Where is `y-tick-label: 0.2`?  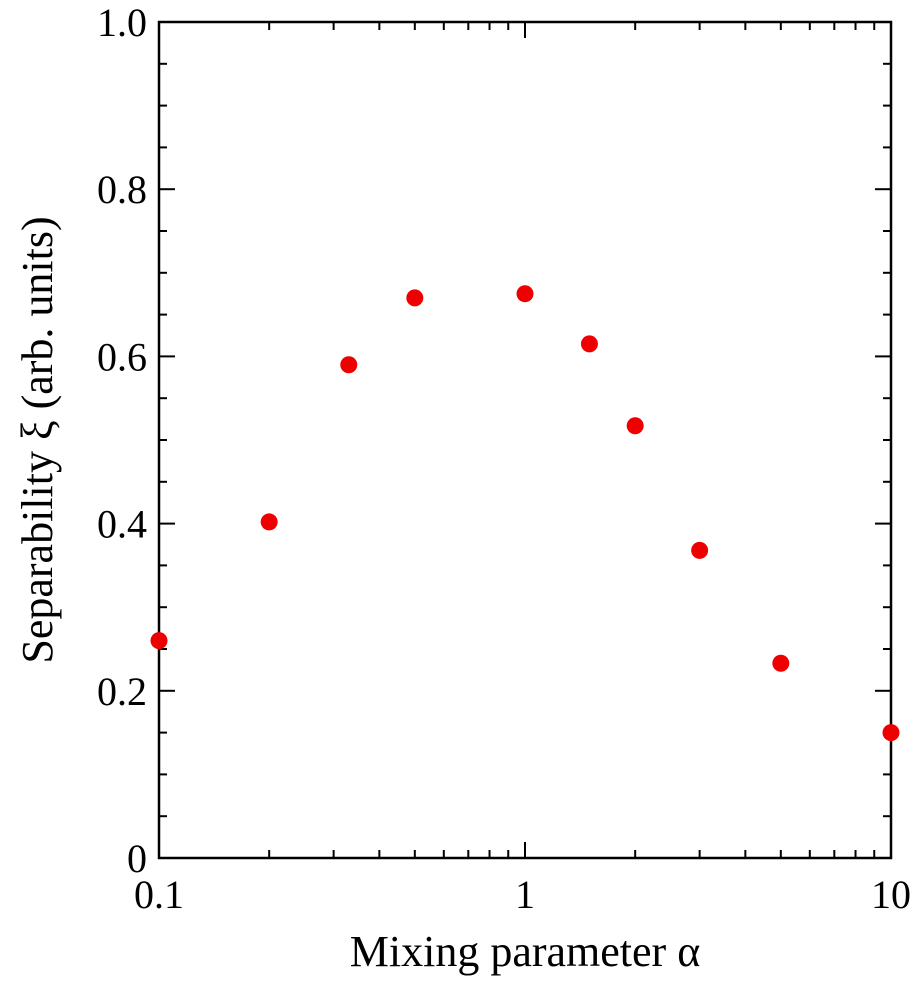 y-tick-label: 0.2 is located at coordinates (122, 691).